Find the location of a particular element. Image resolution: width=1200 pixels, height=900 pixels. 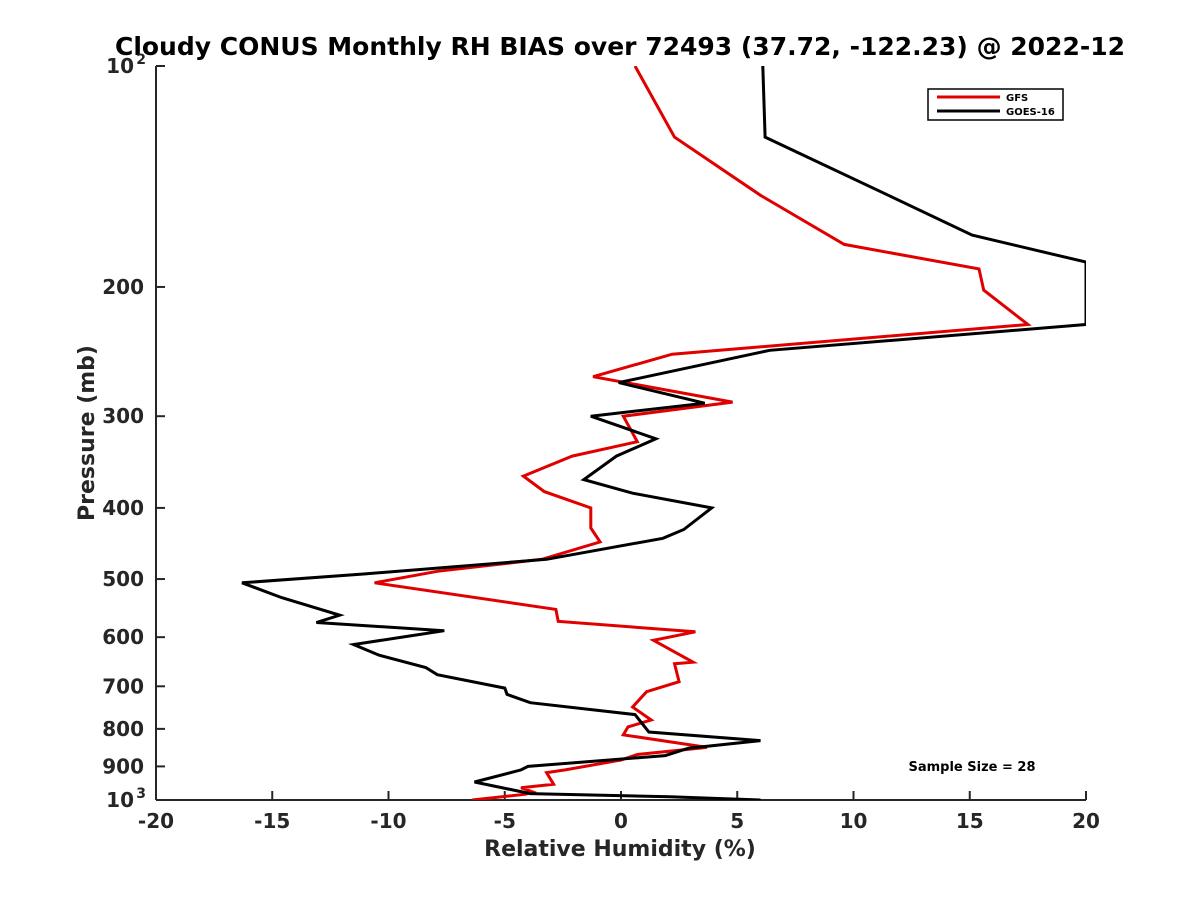

y-tick-label: 500 is located at coordinates (123, 579).